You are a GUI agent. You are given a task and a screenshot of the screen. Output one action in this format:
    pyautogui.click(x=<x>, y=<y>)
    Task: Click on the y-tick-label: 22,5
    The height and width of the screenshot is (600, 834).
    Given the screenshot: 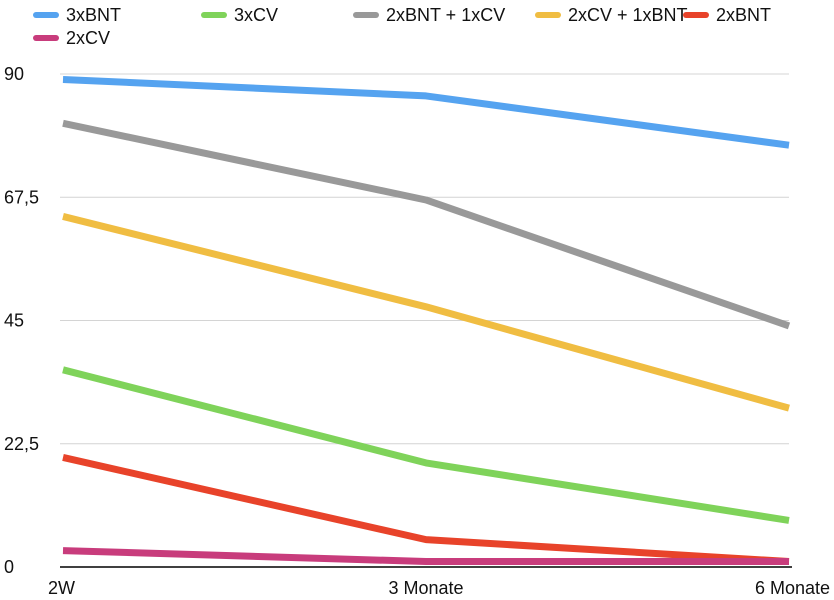 What is the action you would take?
    pyautogui.click(x=21, y=444)
    